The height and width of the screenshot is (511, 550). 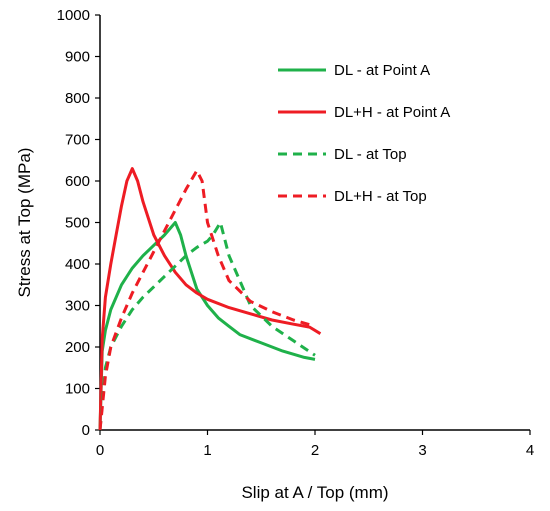 I want to click on legend-label-2: DL+H - at Point A, so click(x=392, y=112).